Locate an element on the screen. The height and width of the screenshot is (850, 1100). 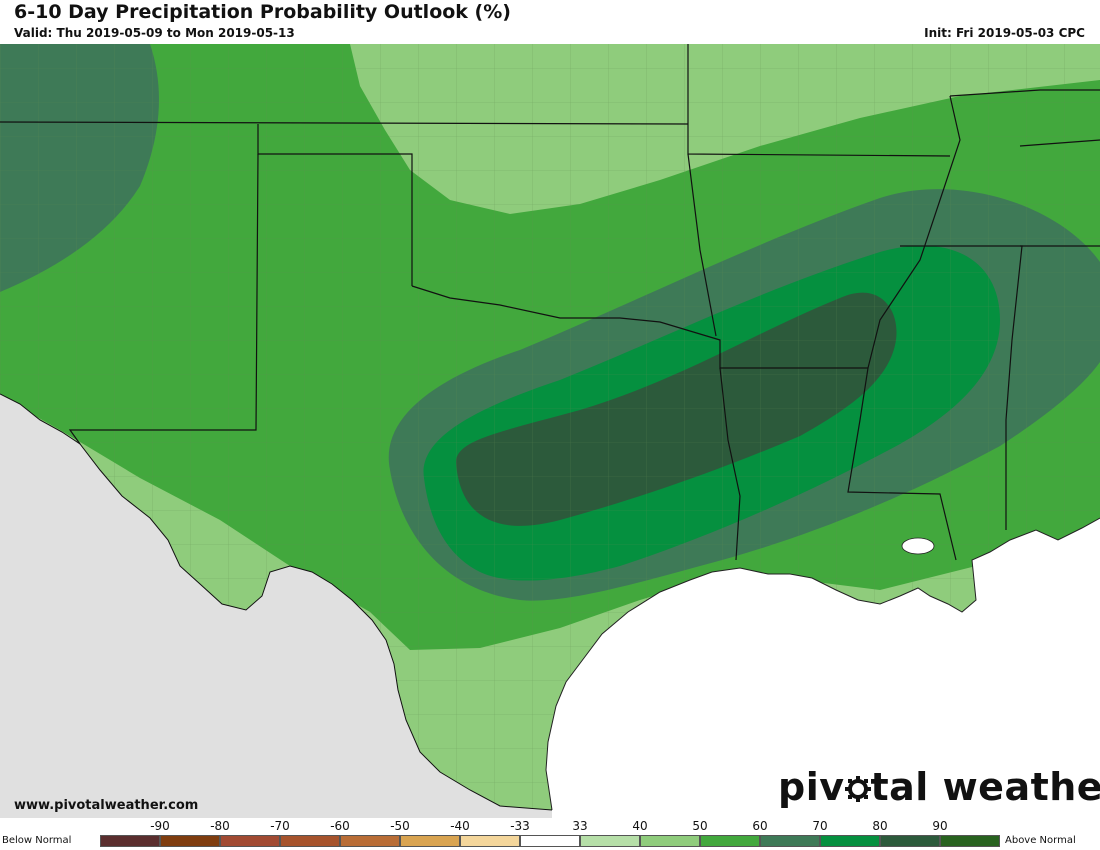
legend-tick-label: 33 is located at coordinates (580, 826).